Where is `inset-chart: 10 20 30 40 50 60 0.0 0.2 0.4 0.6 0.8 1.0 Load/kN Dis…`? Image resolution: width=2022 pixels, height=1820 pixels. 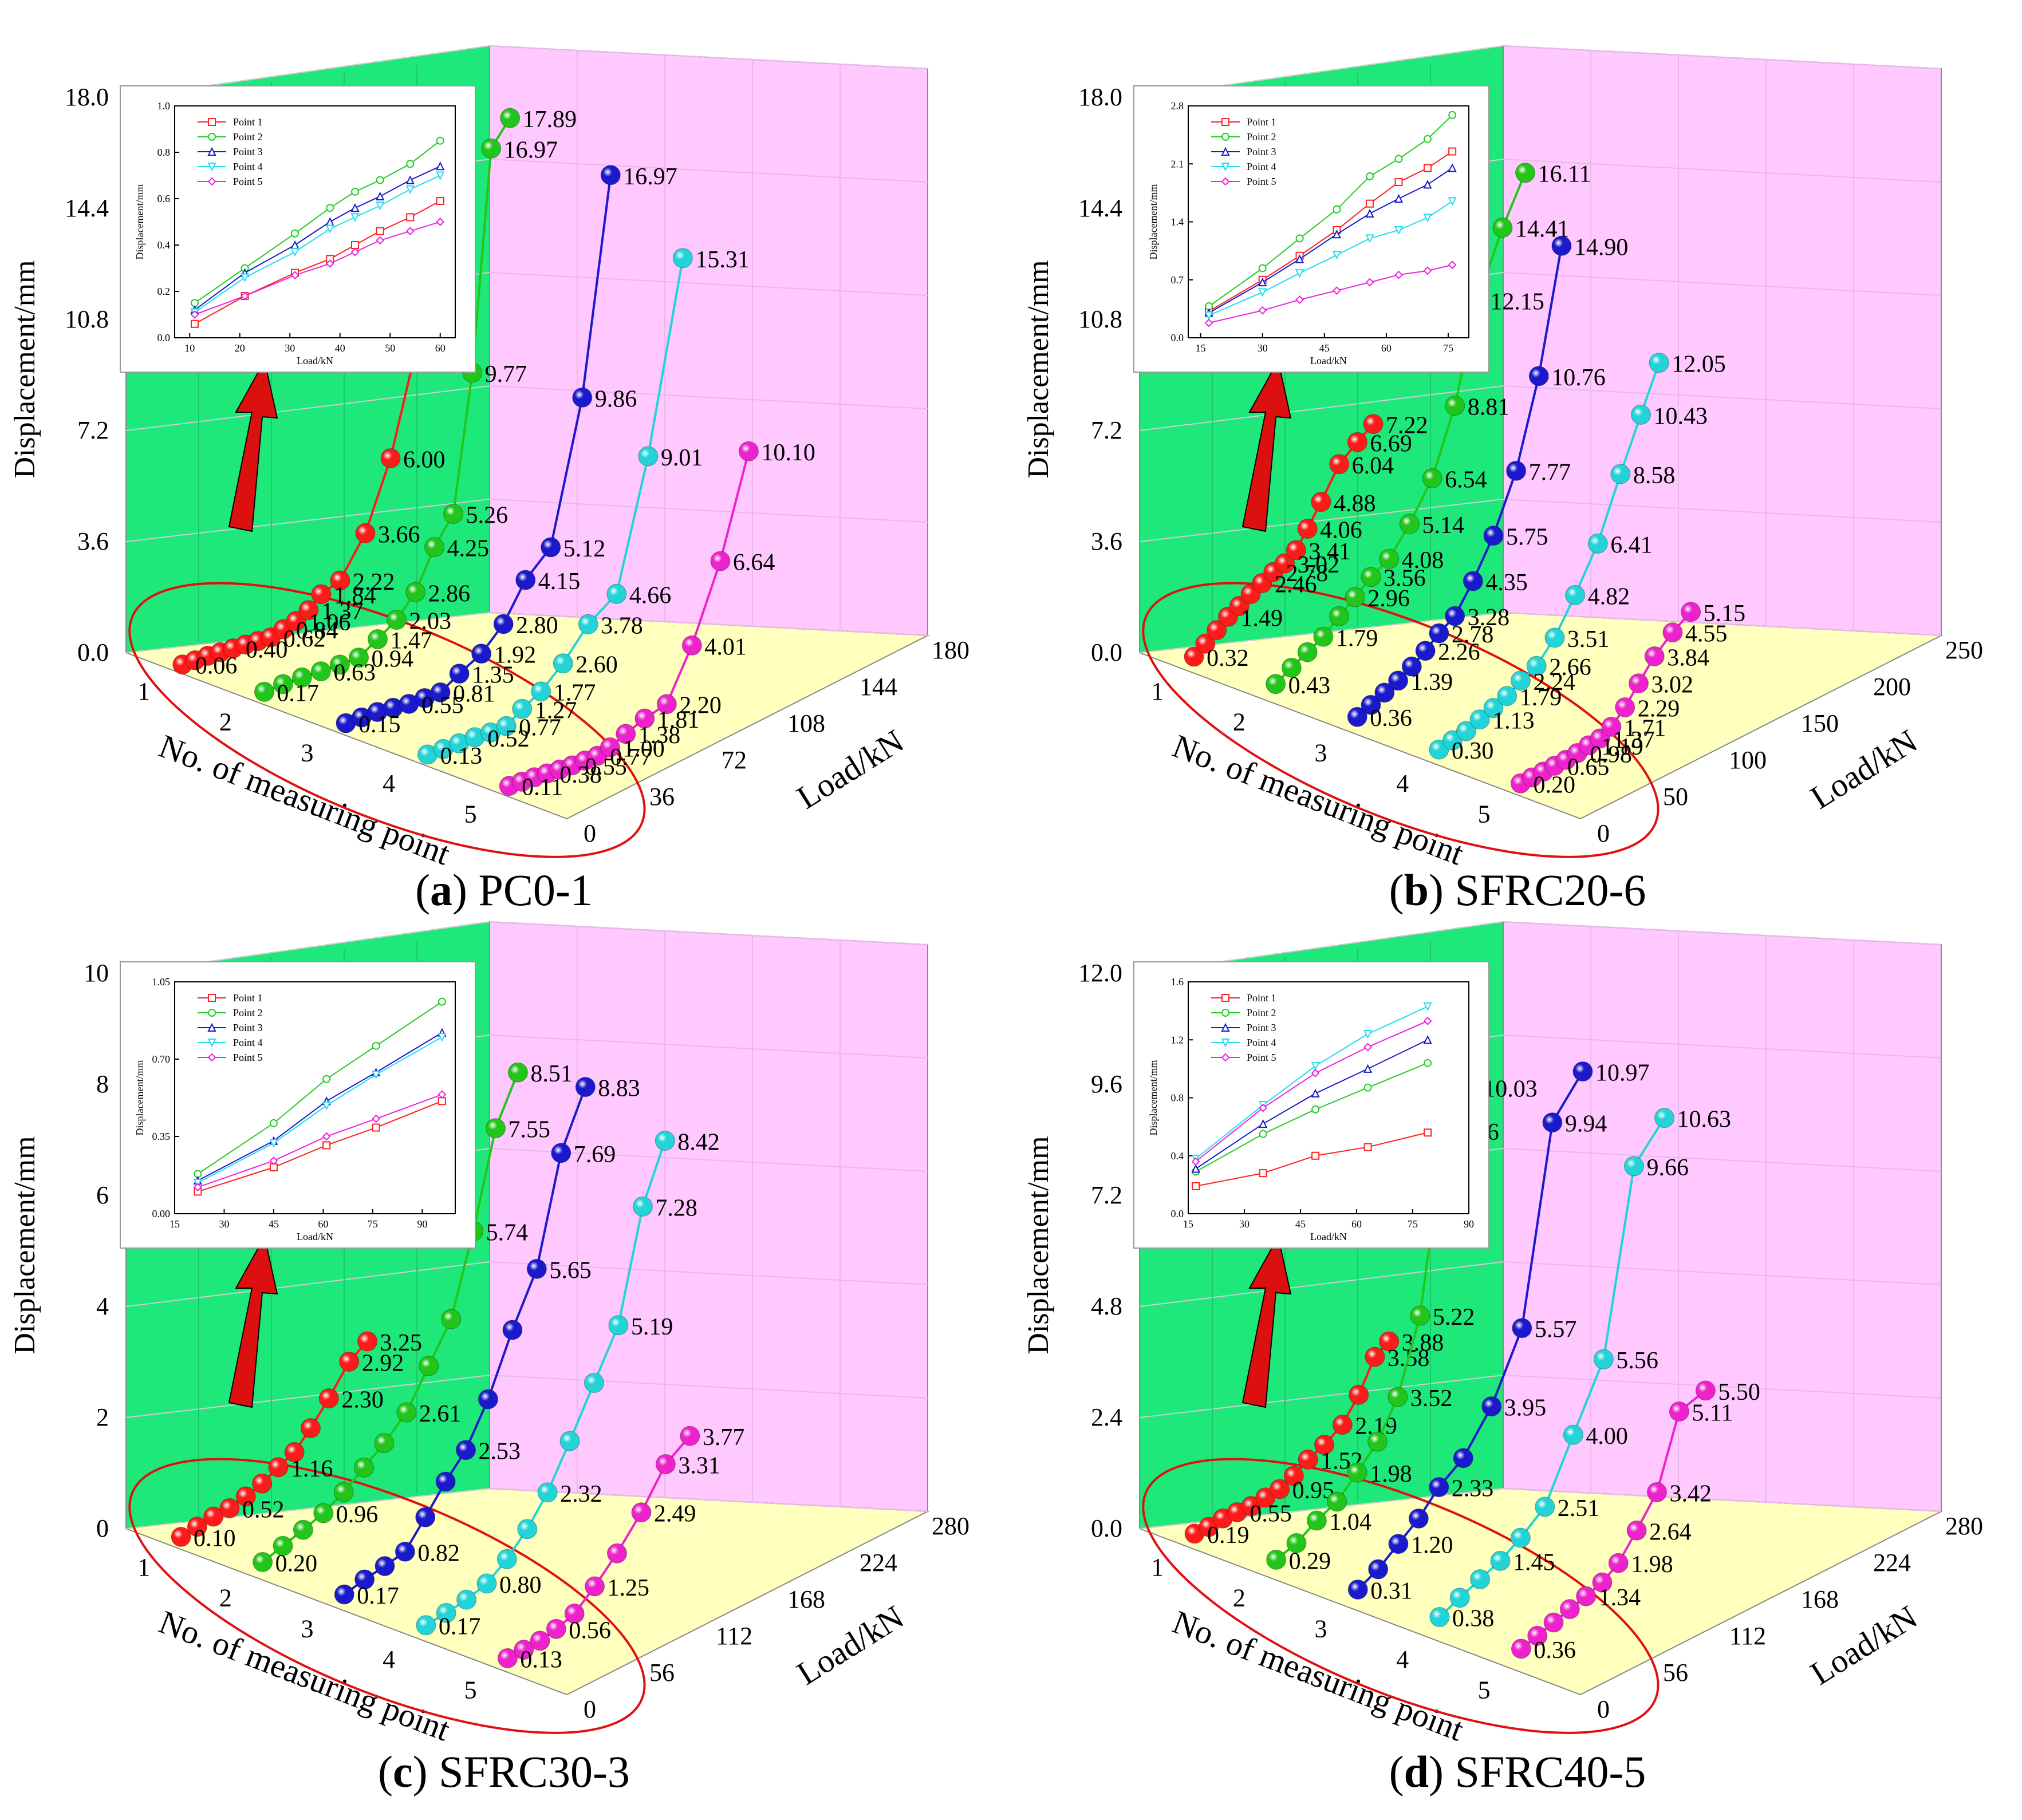 inset-chart: 10 20 30 40 50 60 0.0 0.2 0.4 0.6 0.8 1.0 Load/kN Dis… is located at coordinates (298, 229).